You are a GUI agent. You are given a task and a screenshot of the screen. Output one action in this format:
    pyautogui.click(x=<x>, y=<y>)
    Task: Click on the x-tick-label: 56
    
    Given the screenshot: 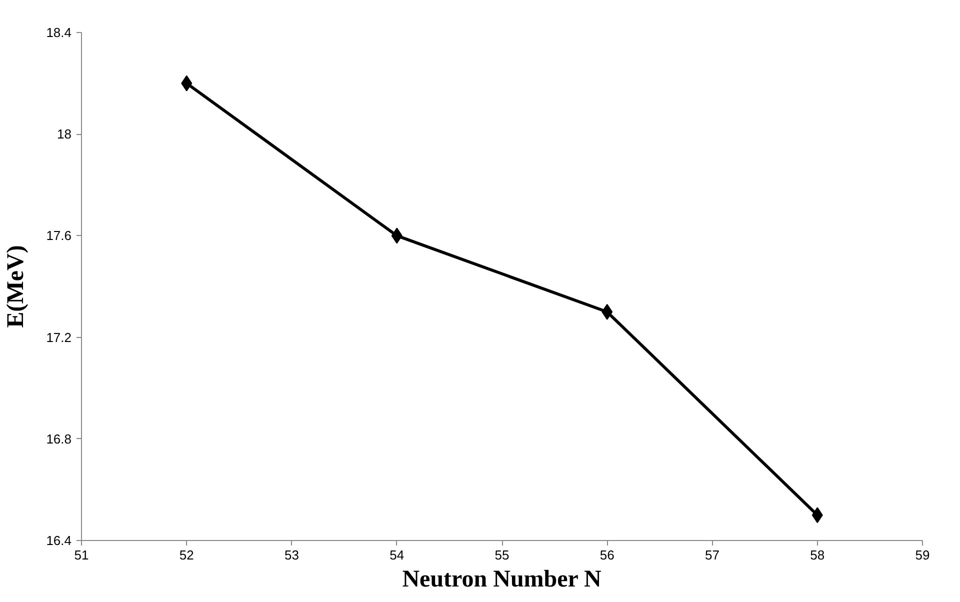 What is the action you would take?
    pyautogui.click(x=607, y=555)
    